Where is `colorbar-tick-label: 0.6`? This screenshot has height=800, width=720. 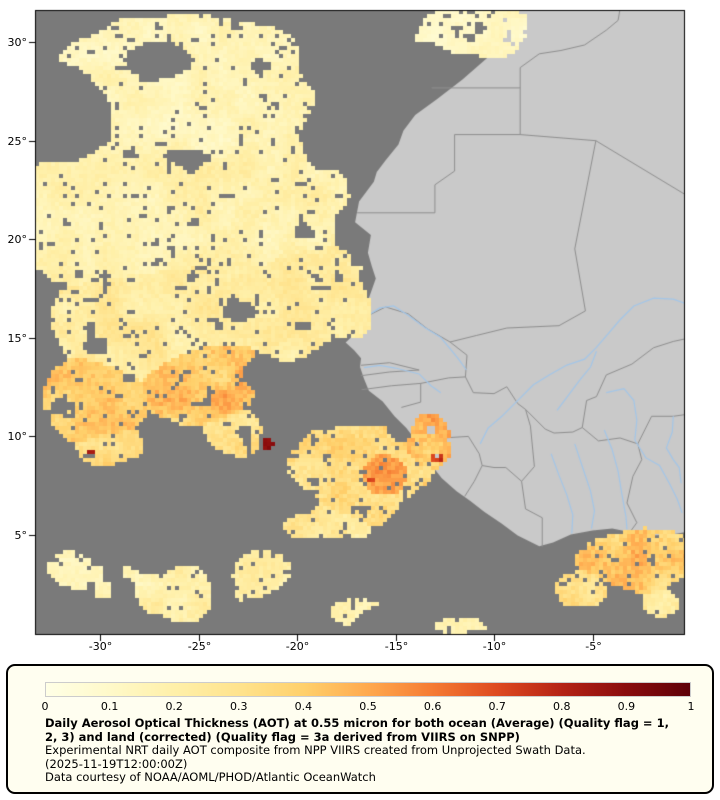 colorbar-tick-label: 0.6 is located at coordinates (432, 706).